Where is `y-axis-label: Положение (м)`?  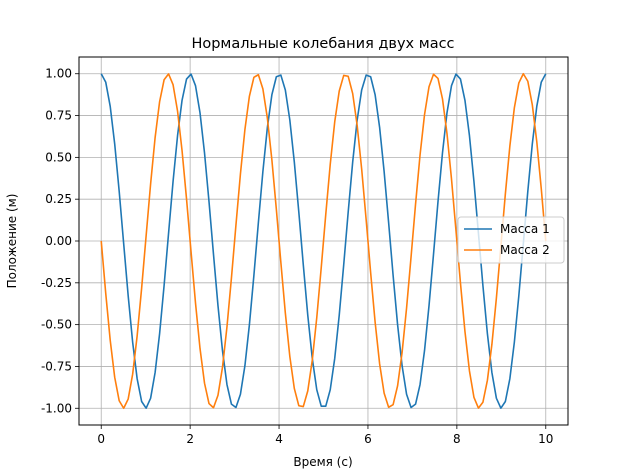 y-axis-label: Положение (м) is located at coordinates (12, 241).